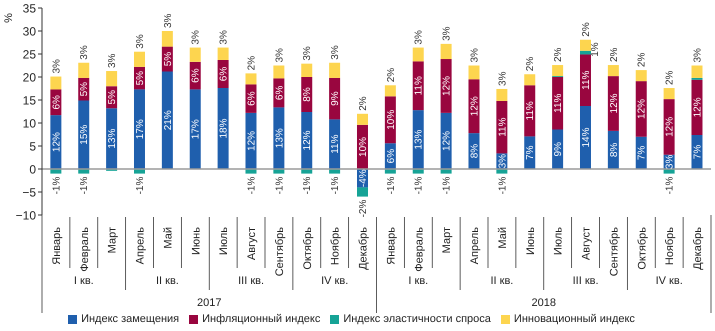 The height and width of the screenshot is (331, 715). I want to click on legend-label: Индекс эластичности спроса, so click(417, 319).